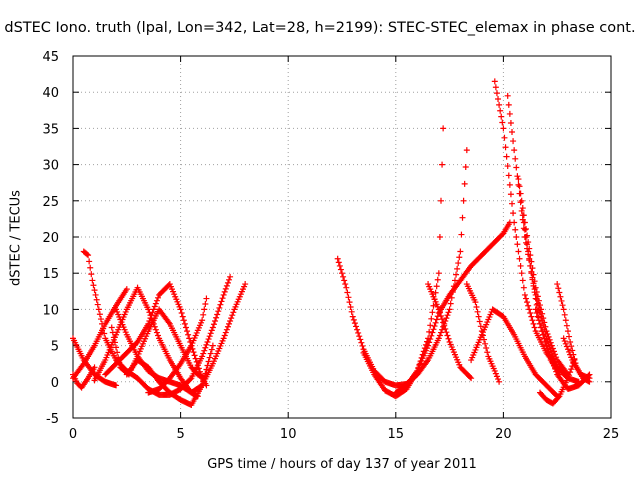 The image size is (640, 480). What do you see at coordinates (50, 129) in the screenshot?
I see `y-tick-label: 35` at bounding box center [50, 129].